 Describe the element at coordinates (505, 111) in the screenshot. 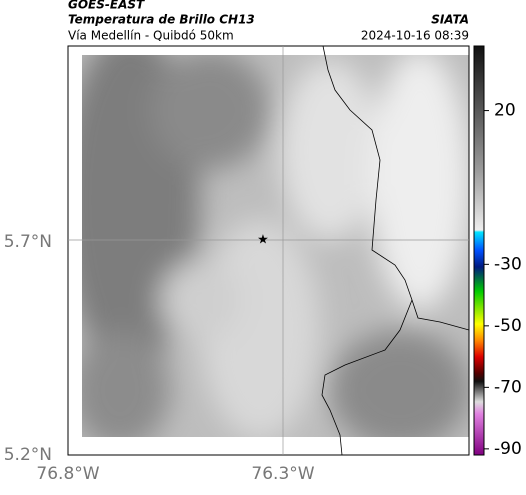

I see `colorbar-tick-label: 20` at that location.